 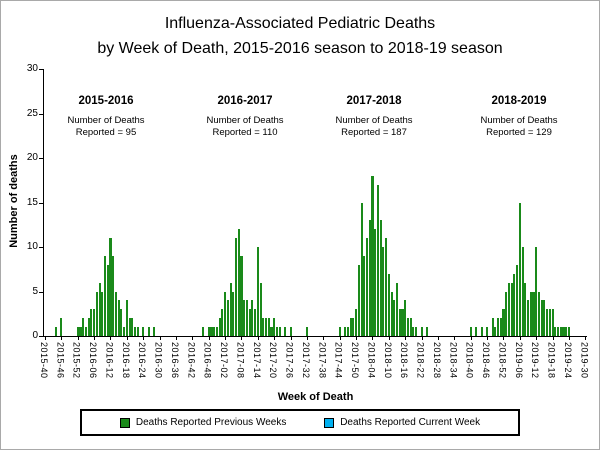 I want to click on x-tick-label: 2019-12, so click(x=535, y=360).